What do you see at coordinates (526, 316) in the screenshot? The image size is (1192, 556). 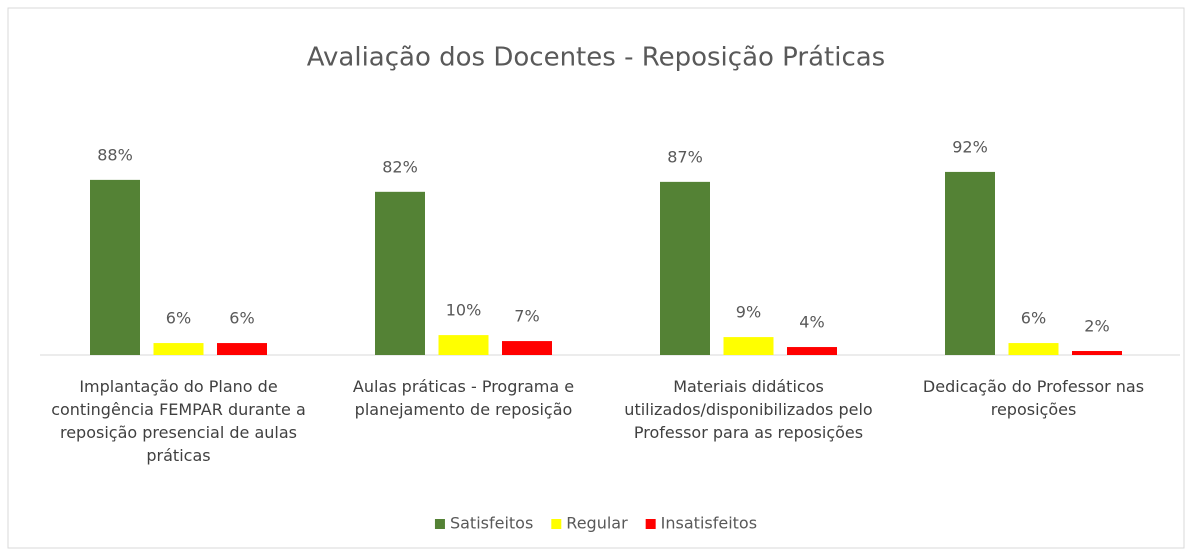 I see `data-label: 7%` at bounding box center [526, 316].